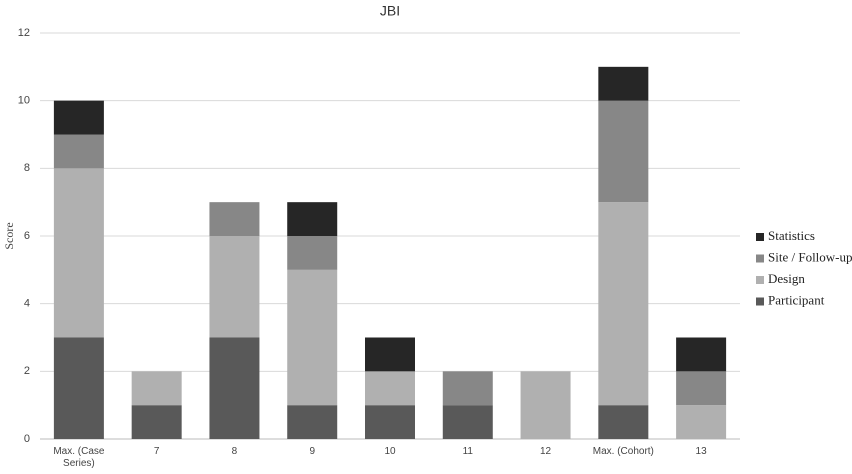 This screenshot has height=474, width=852. Describe the element at coordinates (623, 451) in the screenshot. I see `x-tick-label: Max. (Cohort)` at that location.